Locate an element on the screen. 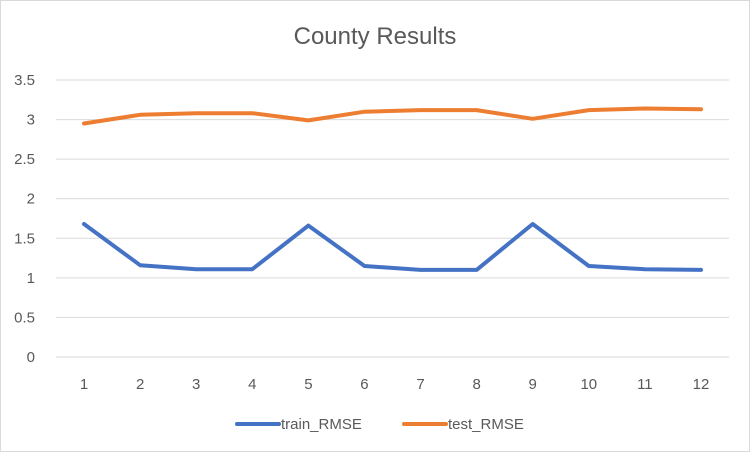  x-tick-label: 6 is located at coordinates (364, 384).